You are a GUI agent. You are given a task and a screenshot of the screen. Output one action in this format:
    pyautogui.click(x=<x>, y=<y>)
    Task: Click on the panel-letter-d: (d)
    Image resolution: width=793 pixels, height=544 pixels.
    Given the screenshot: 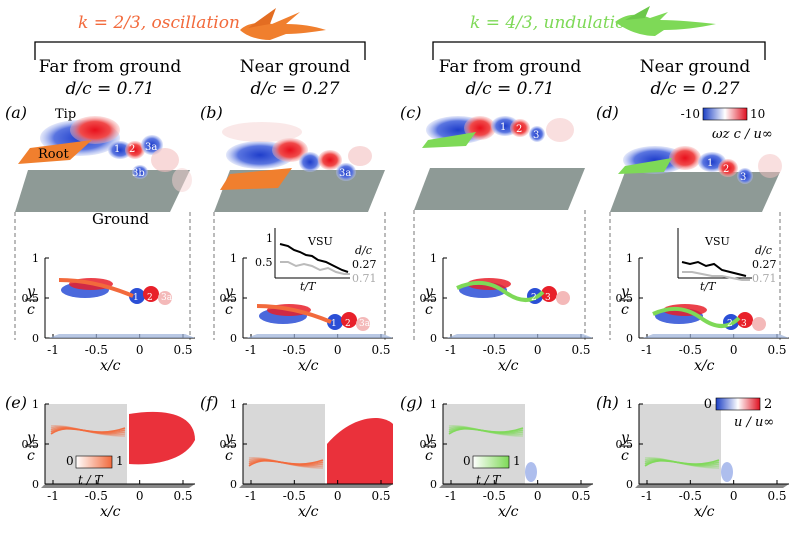 What is the action you would take?
    pyautogui.click(x=607, y=112)
    